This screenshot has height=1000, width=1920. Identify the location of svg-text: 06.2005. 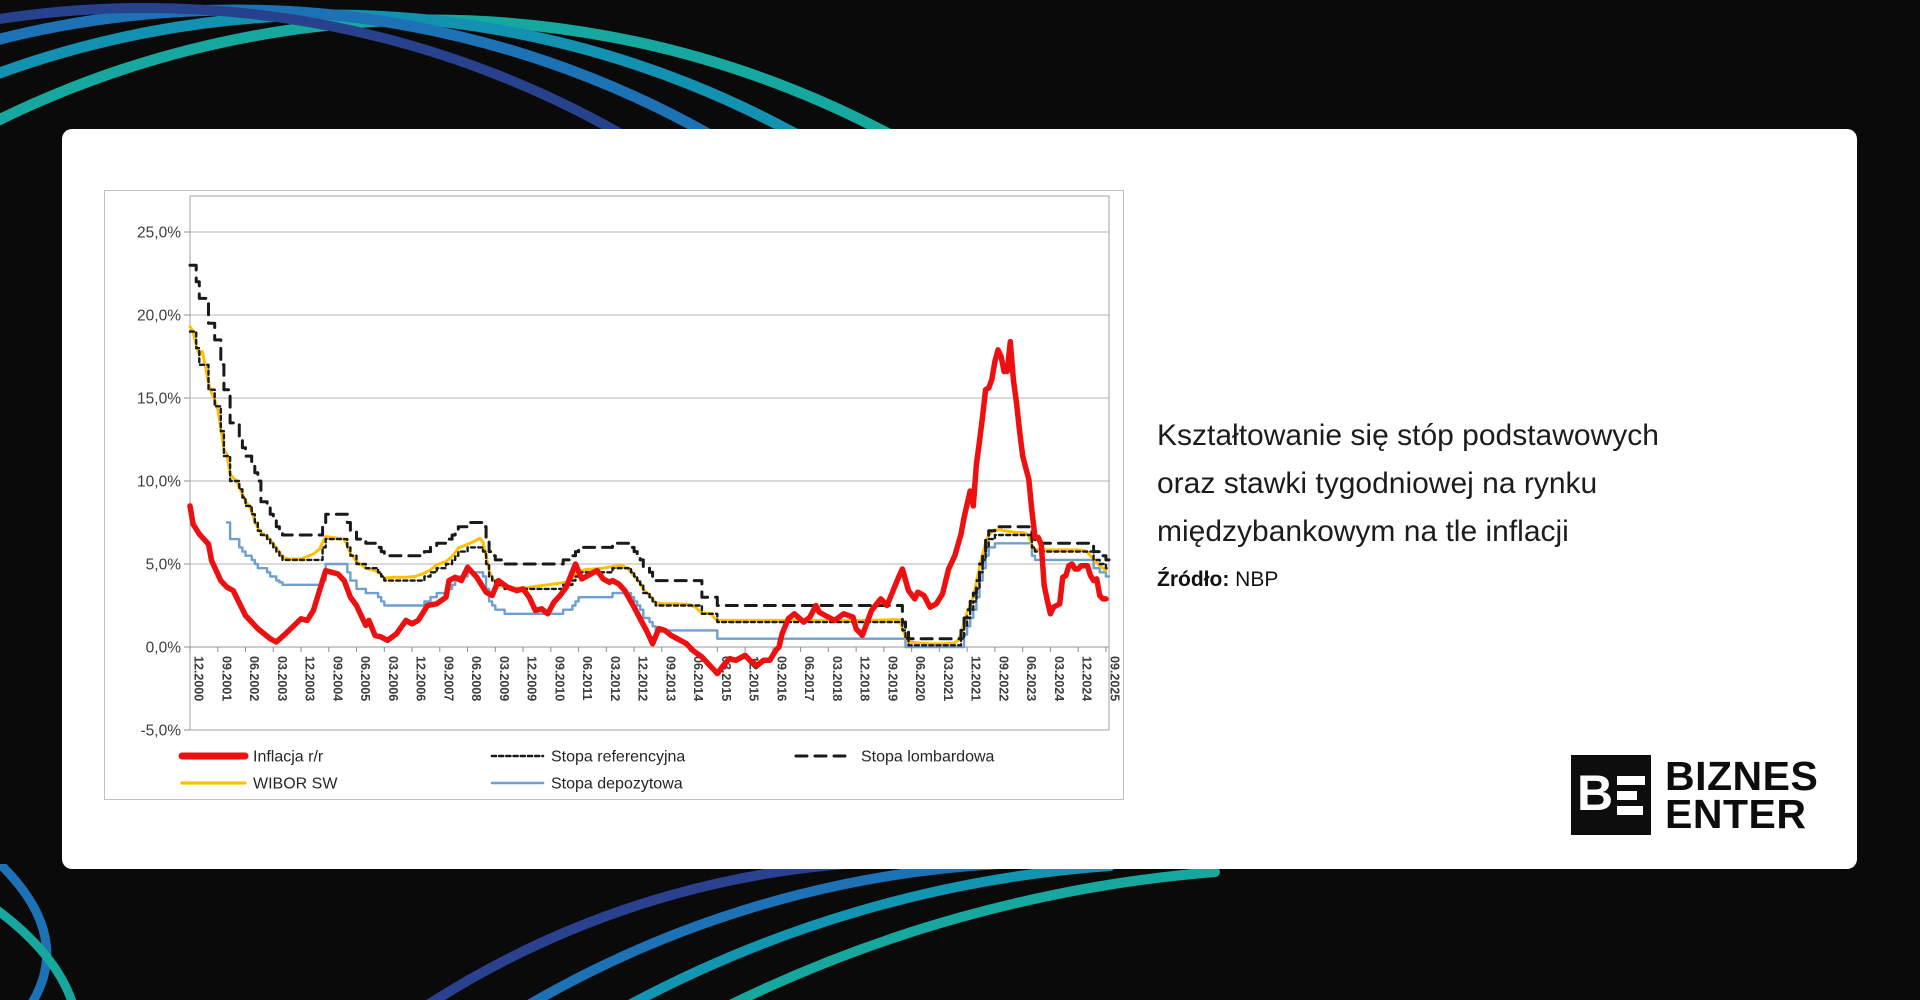
(365, 678).